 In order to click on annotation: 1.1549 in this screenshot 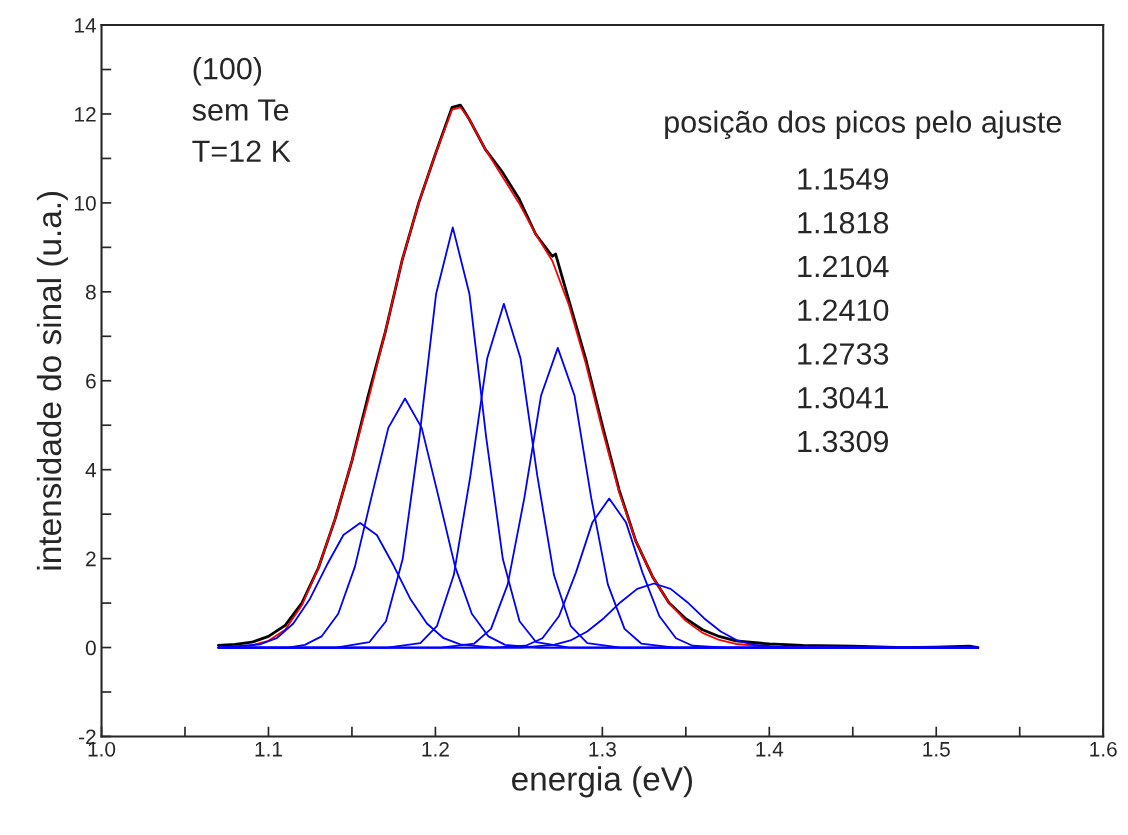, I will do `click(843, 179)`.